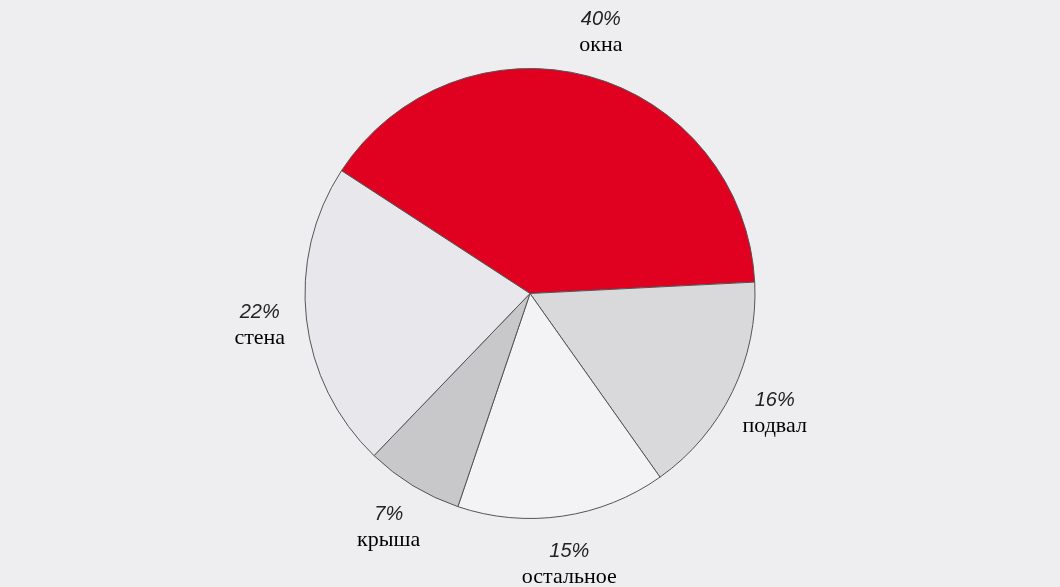  Describe the element at coordinates (774, 425) in the screenshot. I see `slice-label: подвал` at that location.